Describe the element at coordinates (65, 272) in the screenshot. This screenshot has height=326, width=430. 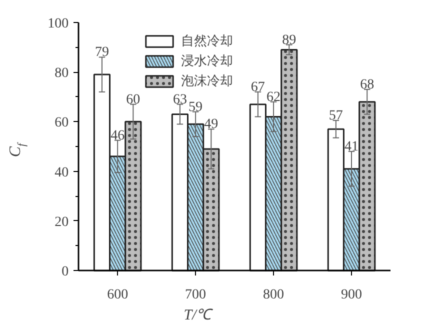
I see `y-tick-label: 0` at that location.